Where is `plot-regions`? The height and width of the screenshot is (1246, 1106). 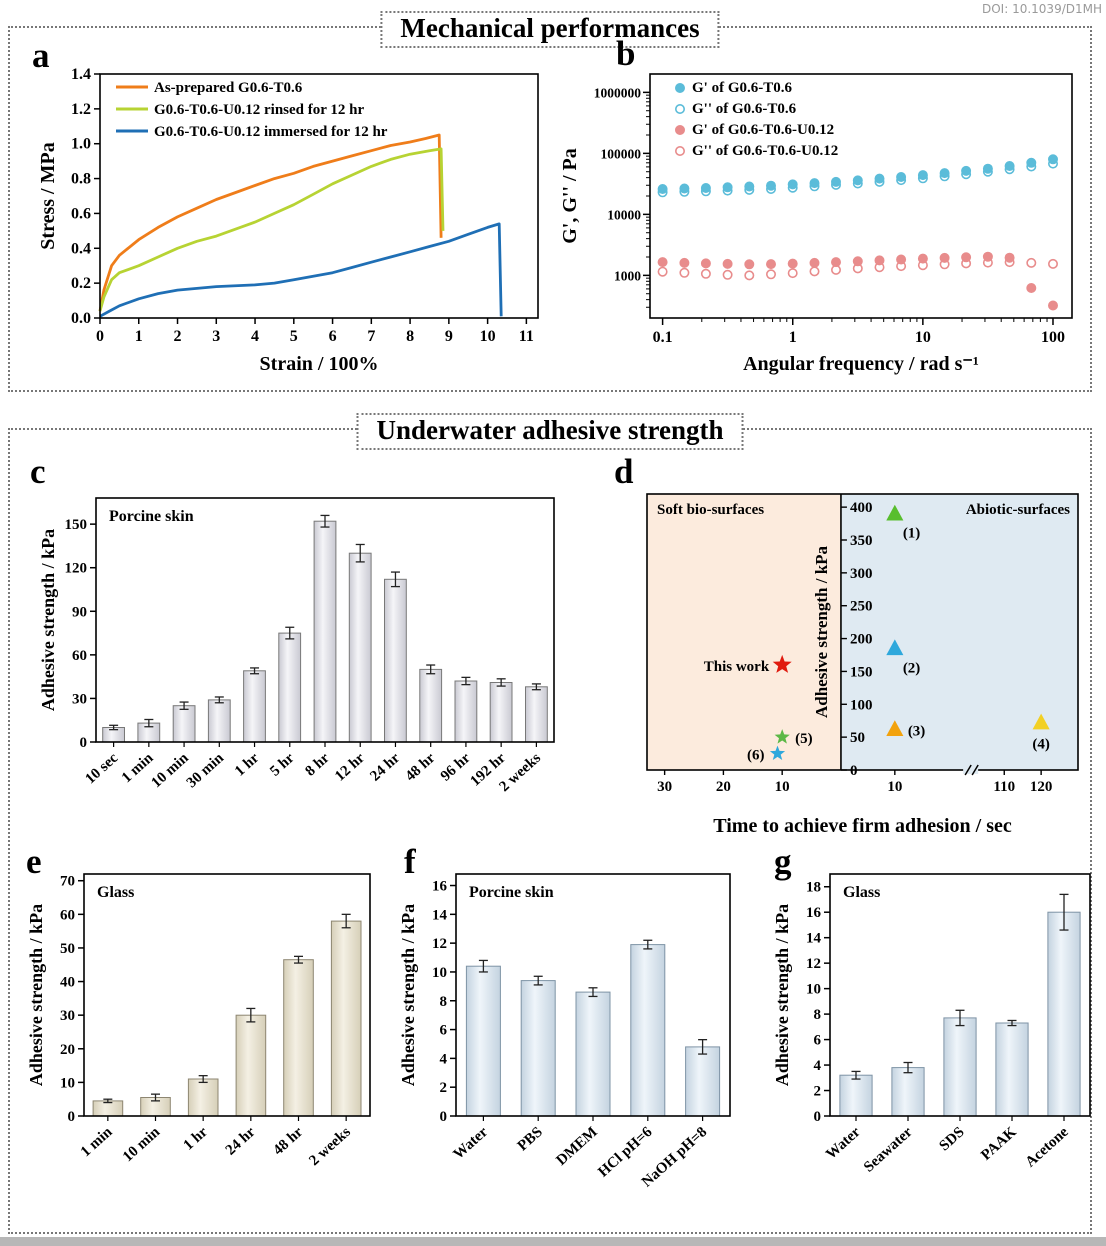 plot-regions is located at coordinates (862, 632).